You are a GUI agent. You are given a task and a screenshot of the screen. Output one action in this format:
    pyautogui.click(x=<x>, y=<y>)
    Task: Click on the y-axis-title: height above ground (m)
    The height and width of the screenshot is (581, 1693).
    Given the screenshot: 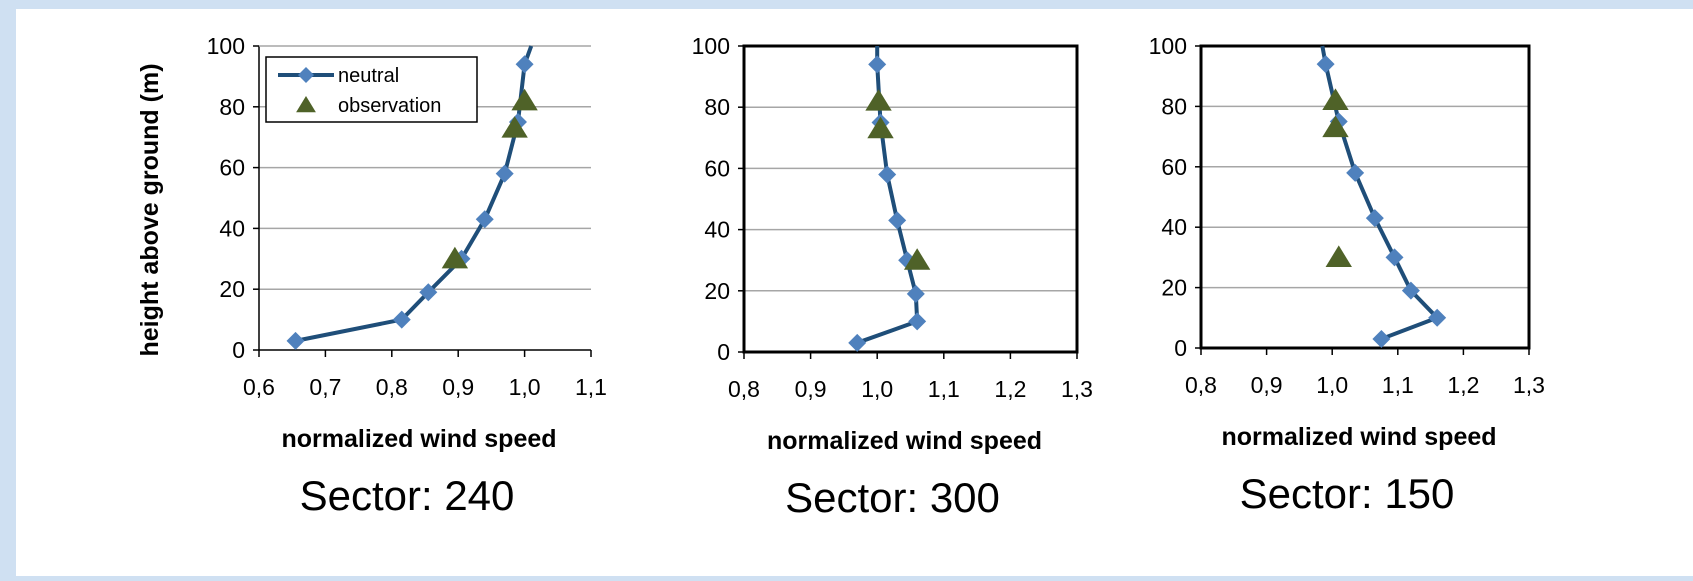 What is the action you would take?
    pyautogui.click(x=150, y=209)
    